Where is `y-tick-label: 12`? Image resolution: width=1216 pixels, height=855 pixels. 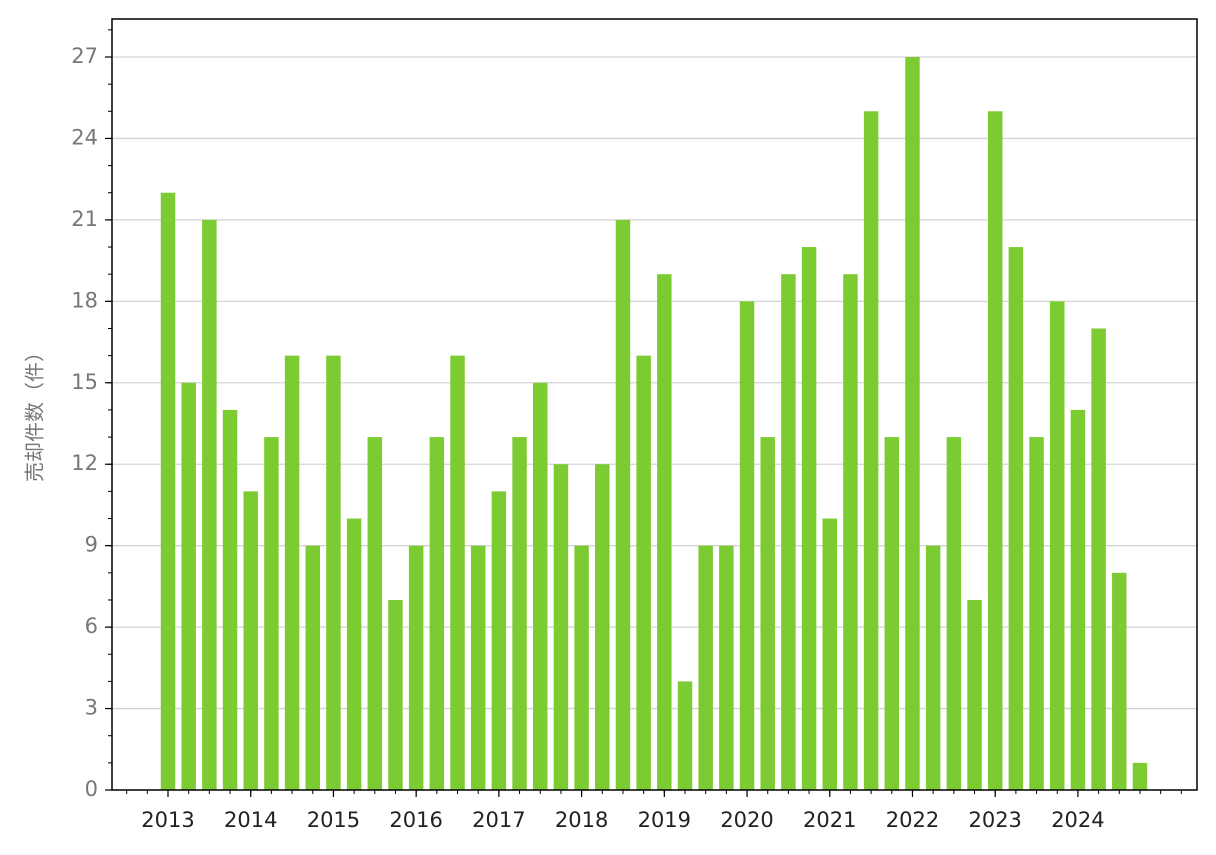
y-tick-label: 12 is located at coordinates (84, 463).